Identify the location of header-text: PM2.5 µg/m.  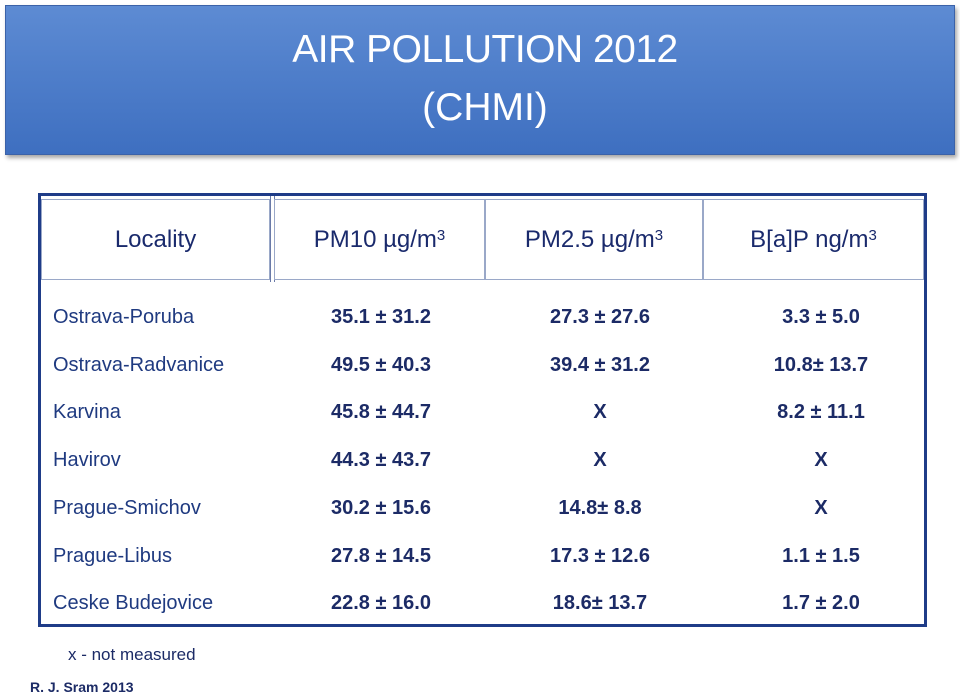
(589, 239).